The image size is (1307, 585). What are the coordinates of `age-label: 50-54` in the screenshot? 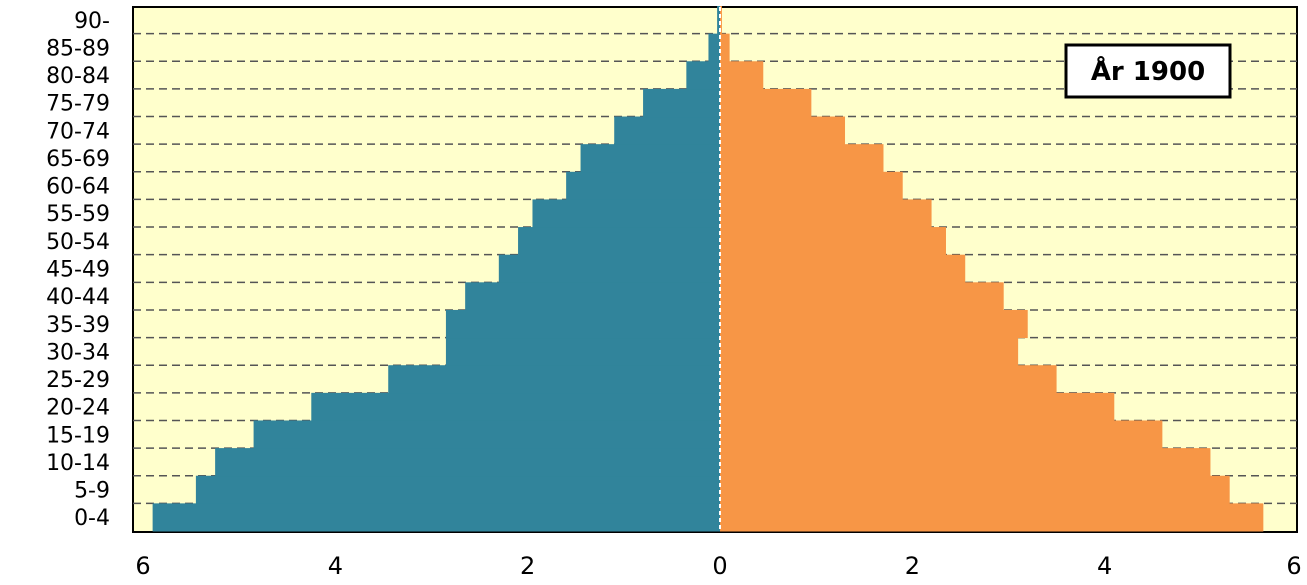 It's located at (78, 242).